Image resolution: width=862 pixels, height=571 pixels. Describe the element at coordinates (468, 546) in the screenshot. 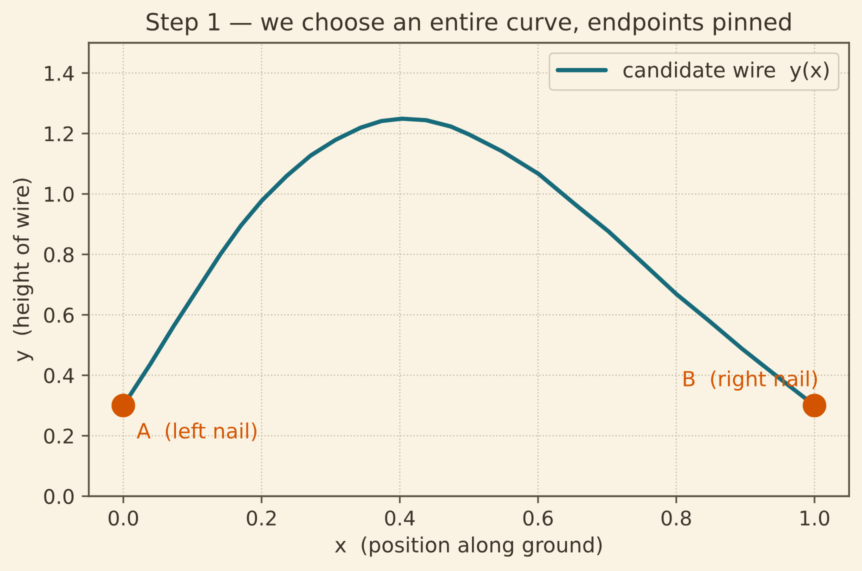

I see `x-axis-title: x (position along ground)` at that location.